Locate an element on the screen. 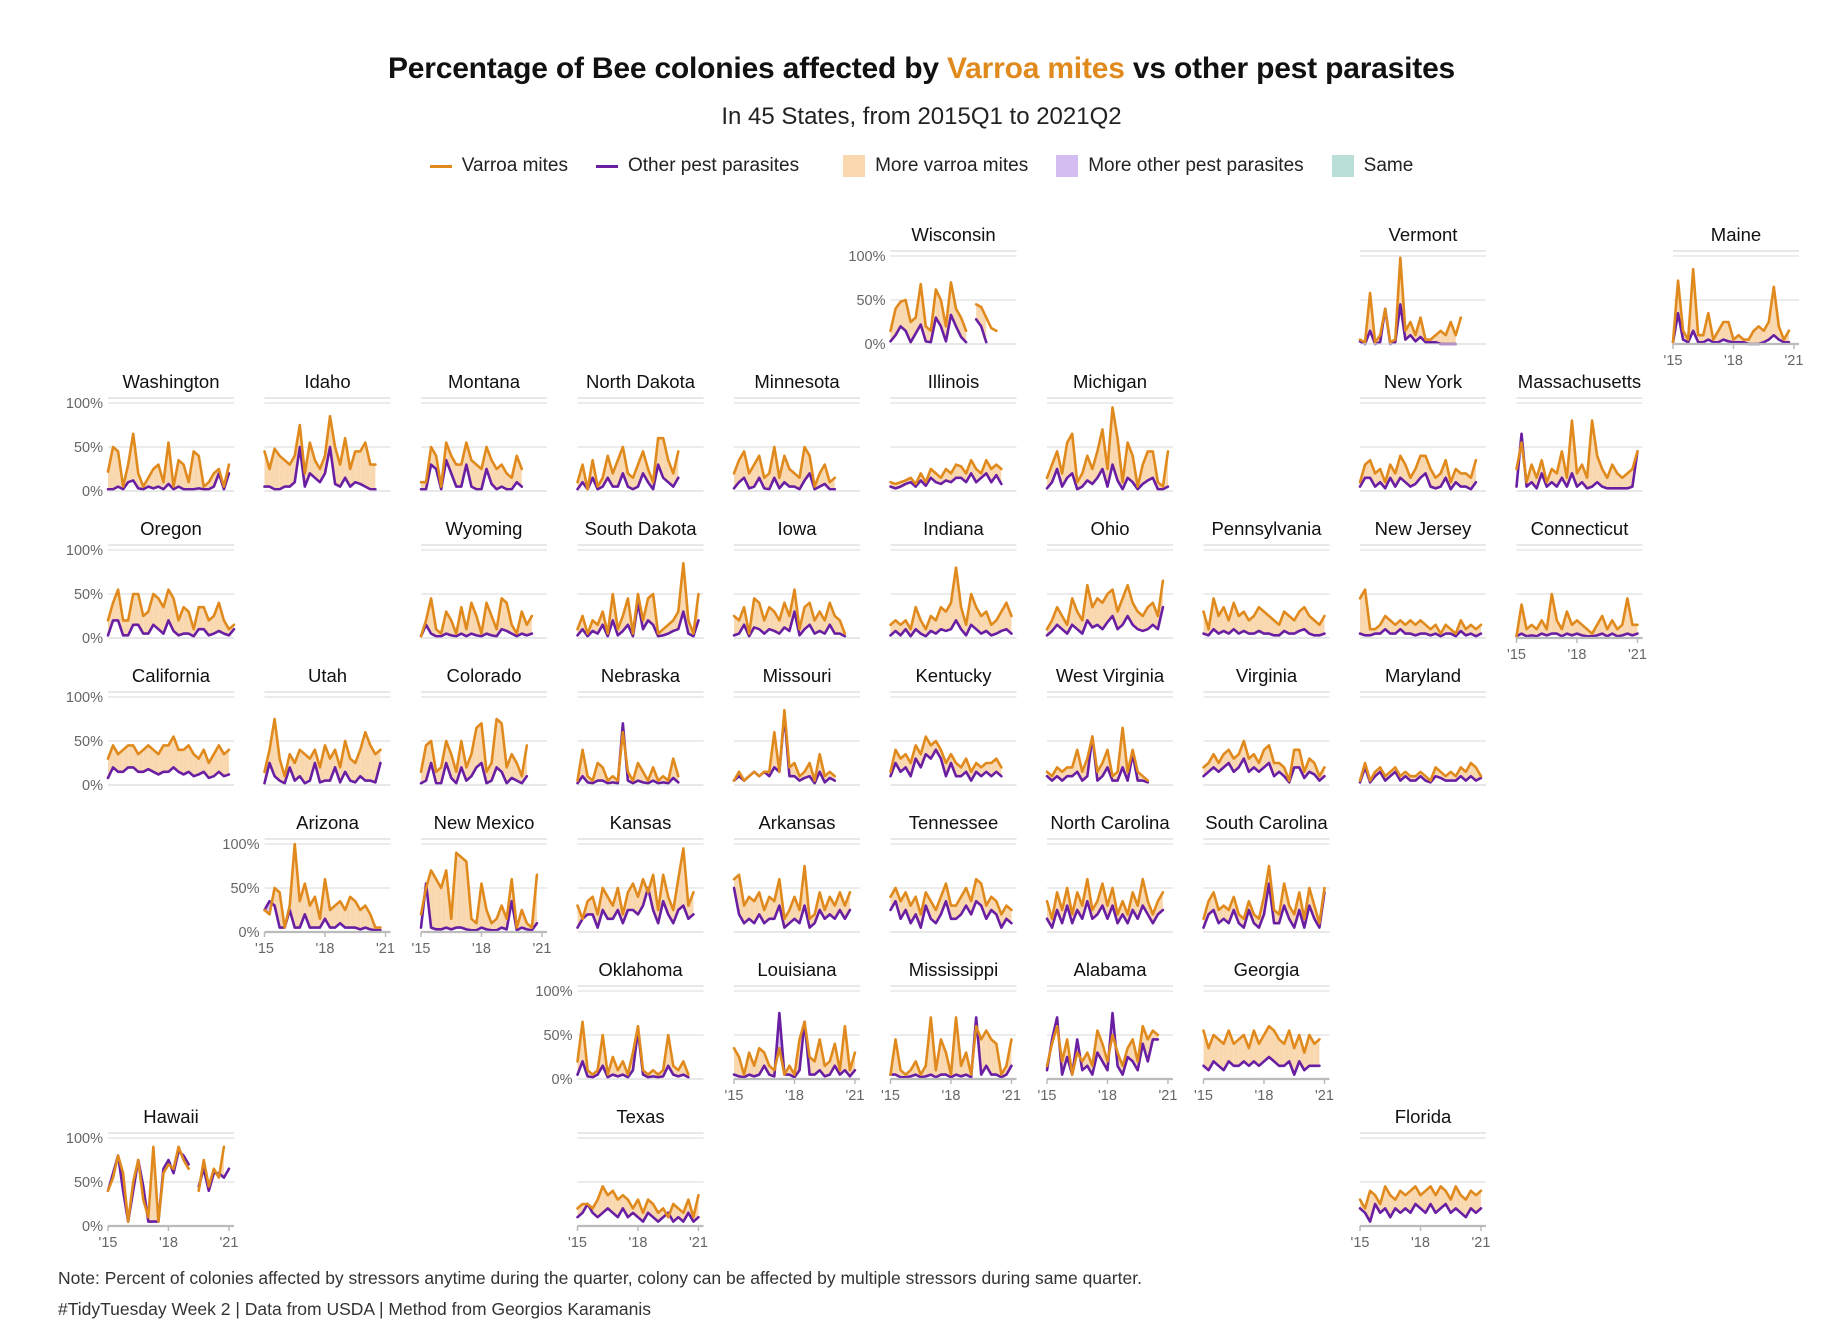  line-varroa-kansas is located at coordinates (635, 884).